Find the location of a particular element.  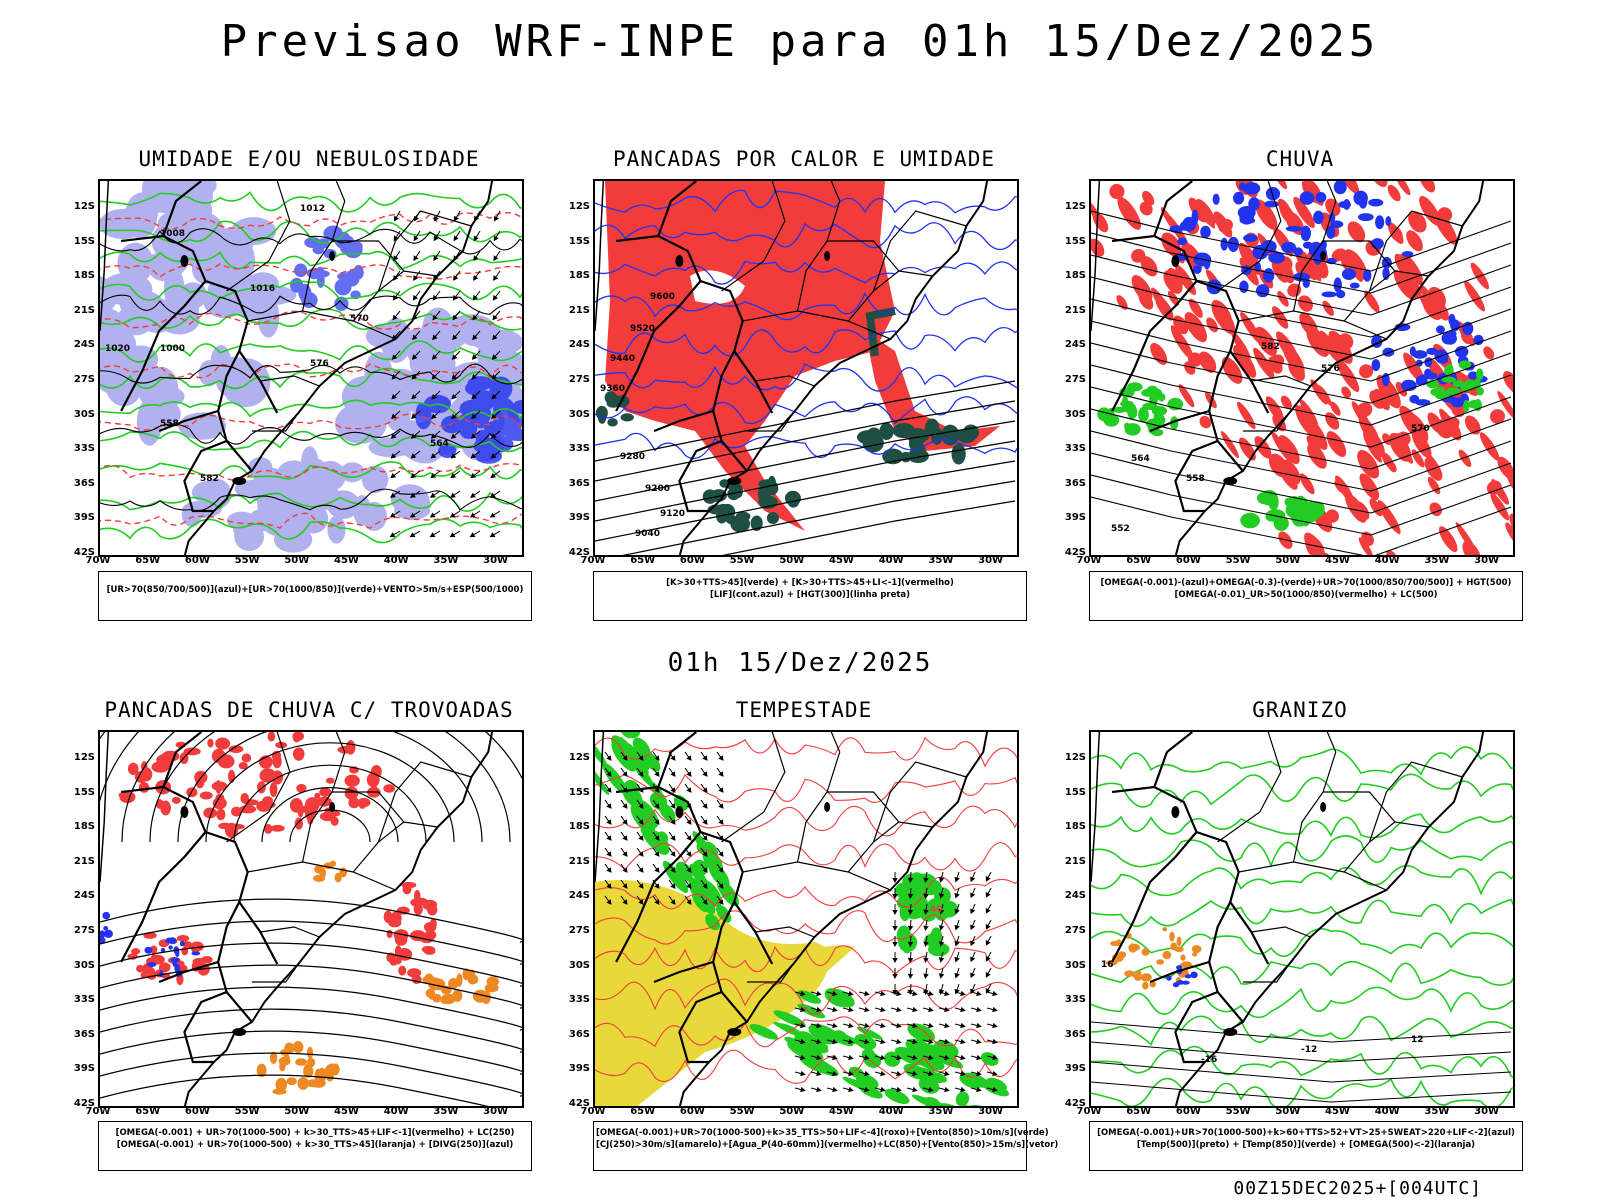

contour-labels: 40 is located at coordinates (936, 910).